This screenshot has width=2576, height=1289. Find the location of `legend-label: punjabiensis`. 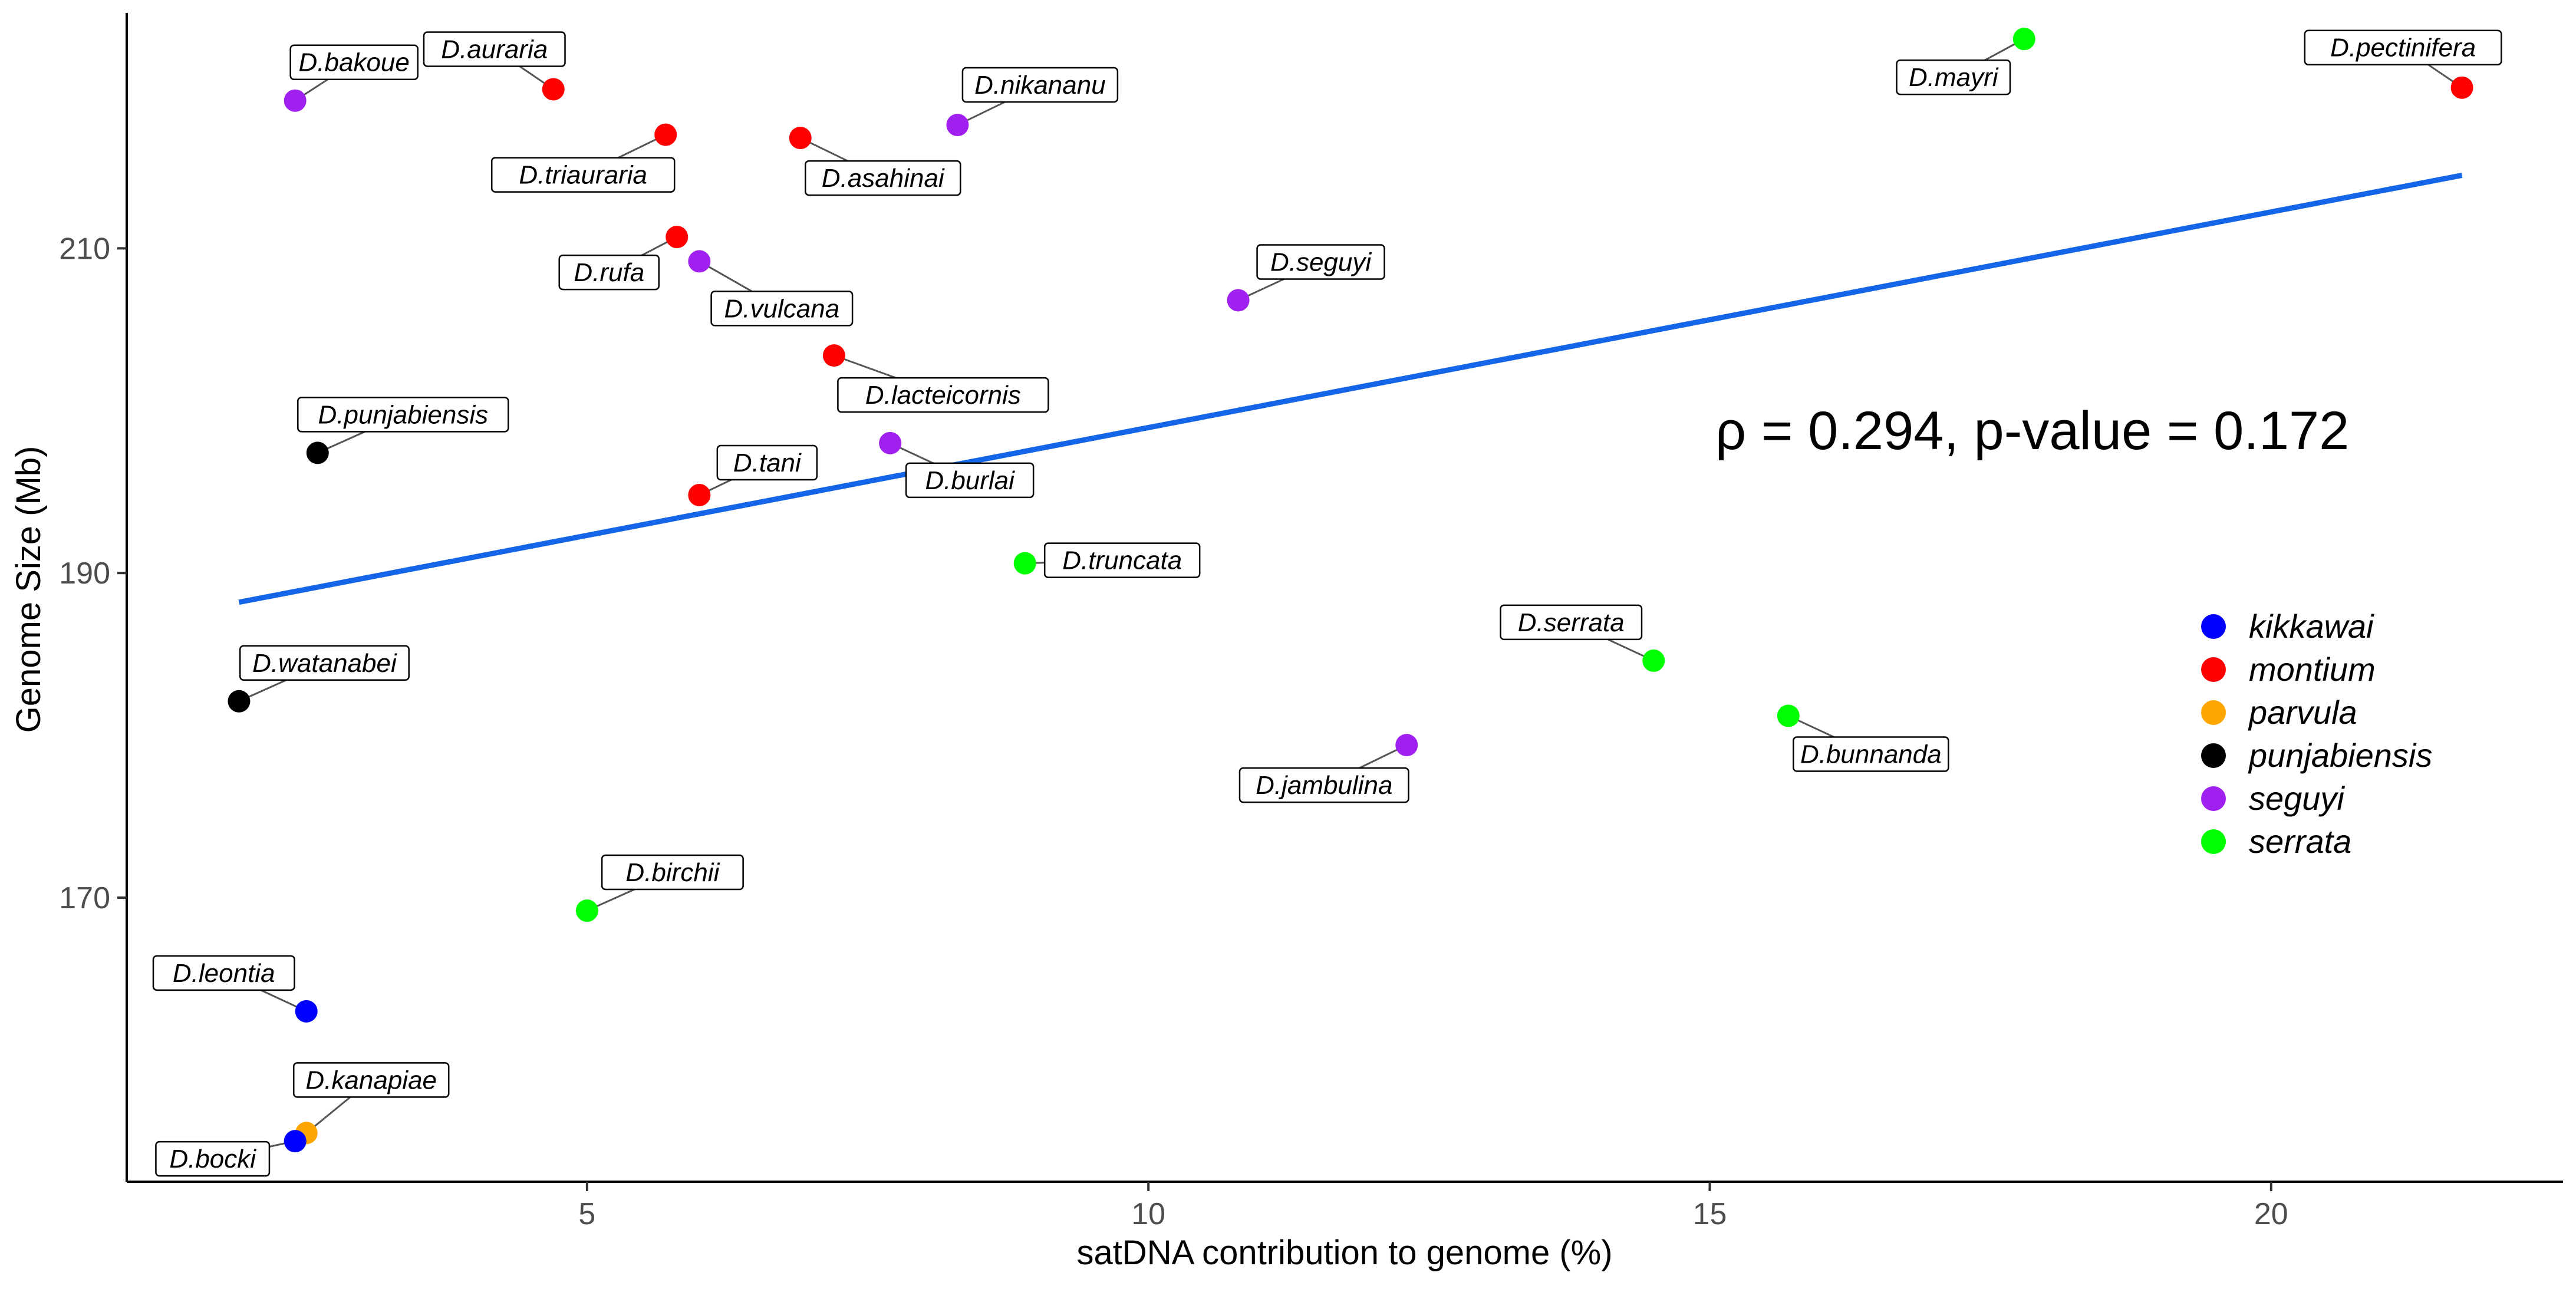

legend-label: punjabiensis is located at coordinates (2340, 756).